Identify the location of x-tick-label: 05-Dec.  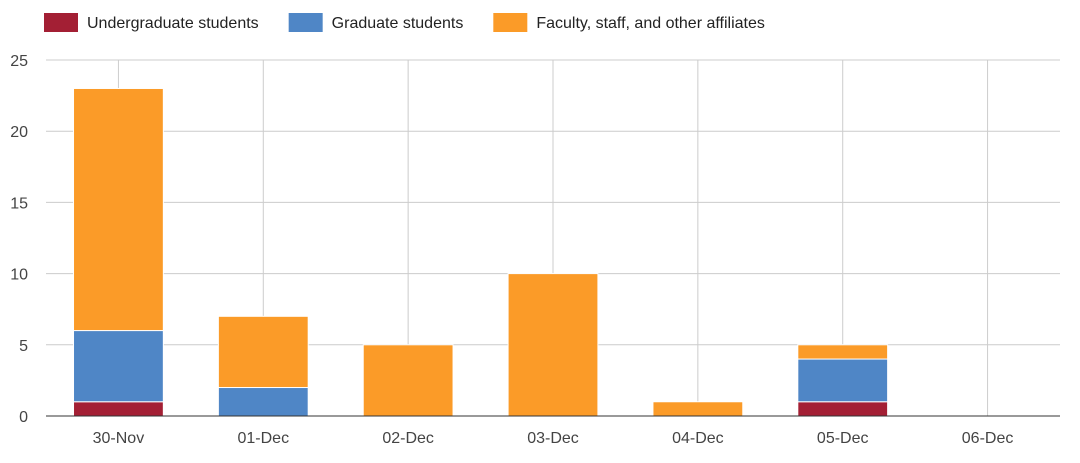
(843, 438).